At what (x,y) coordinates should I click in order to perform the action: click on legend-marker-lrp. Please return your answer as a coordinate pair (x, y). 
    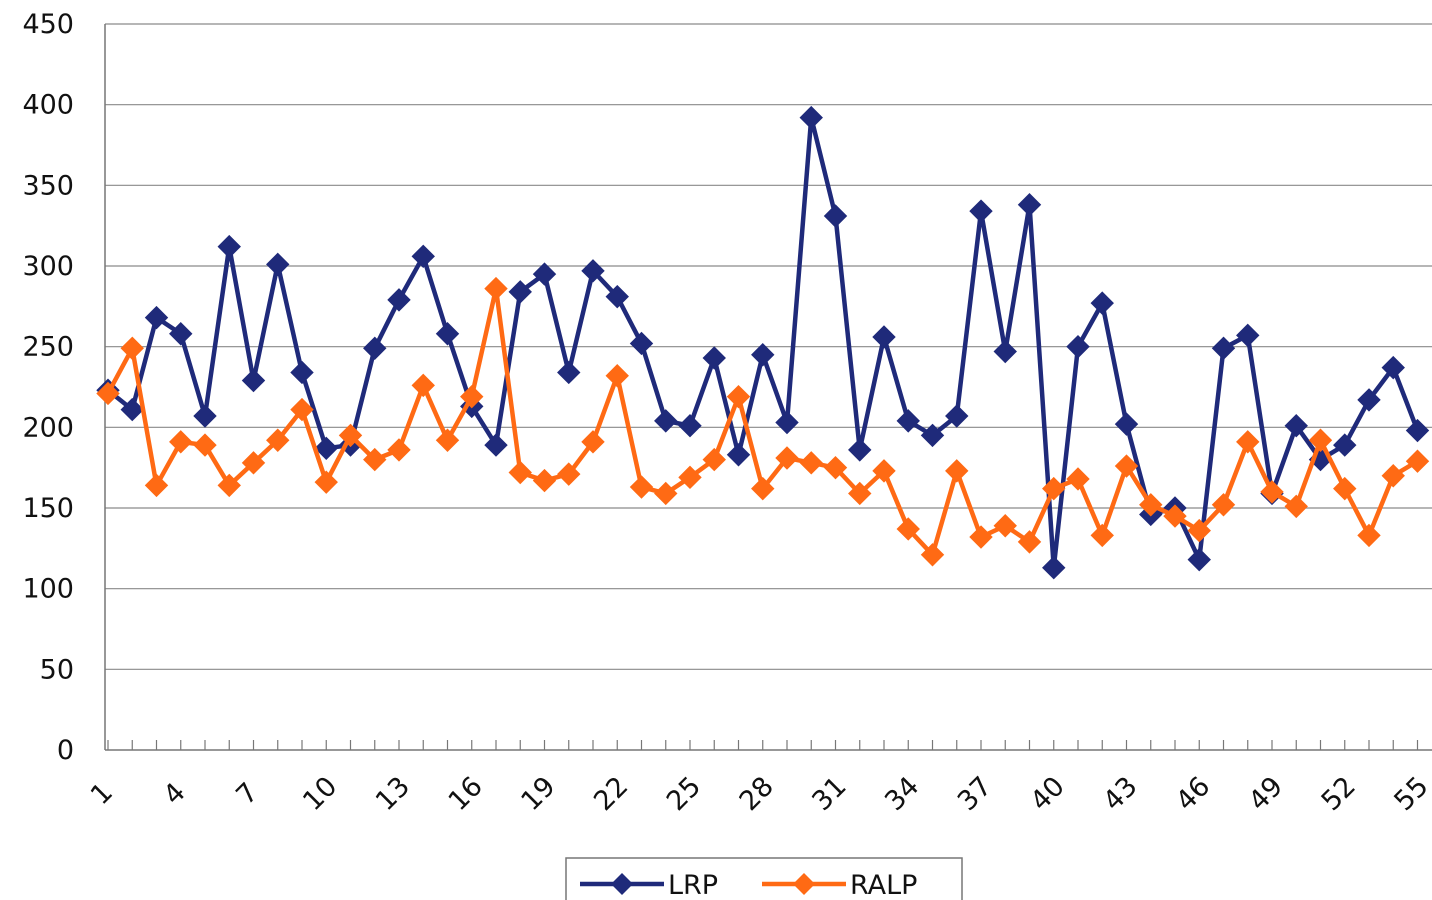
    Looking at the image, I should click on (622, 884).